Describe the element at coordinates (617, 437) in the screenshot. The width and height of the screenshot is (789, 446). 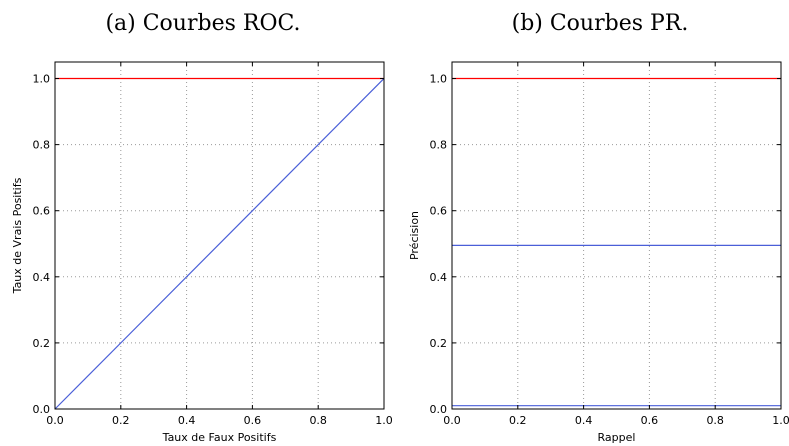
I see `x-axis-label: Rappel` at that location.